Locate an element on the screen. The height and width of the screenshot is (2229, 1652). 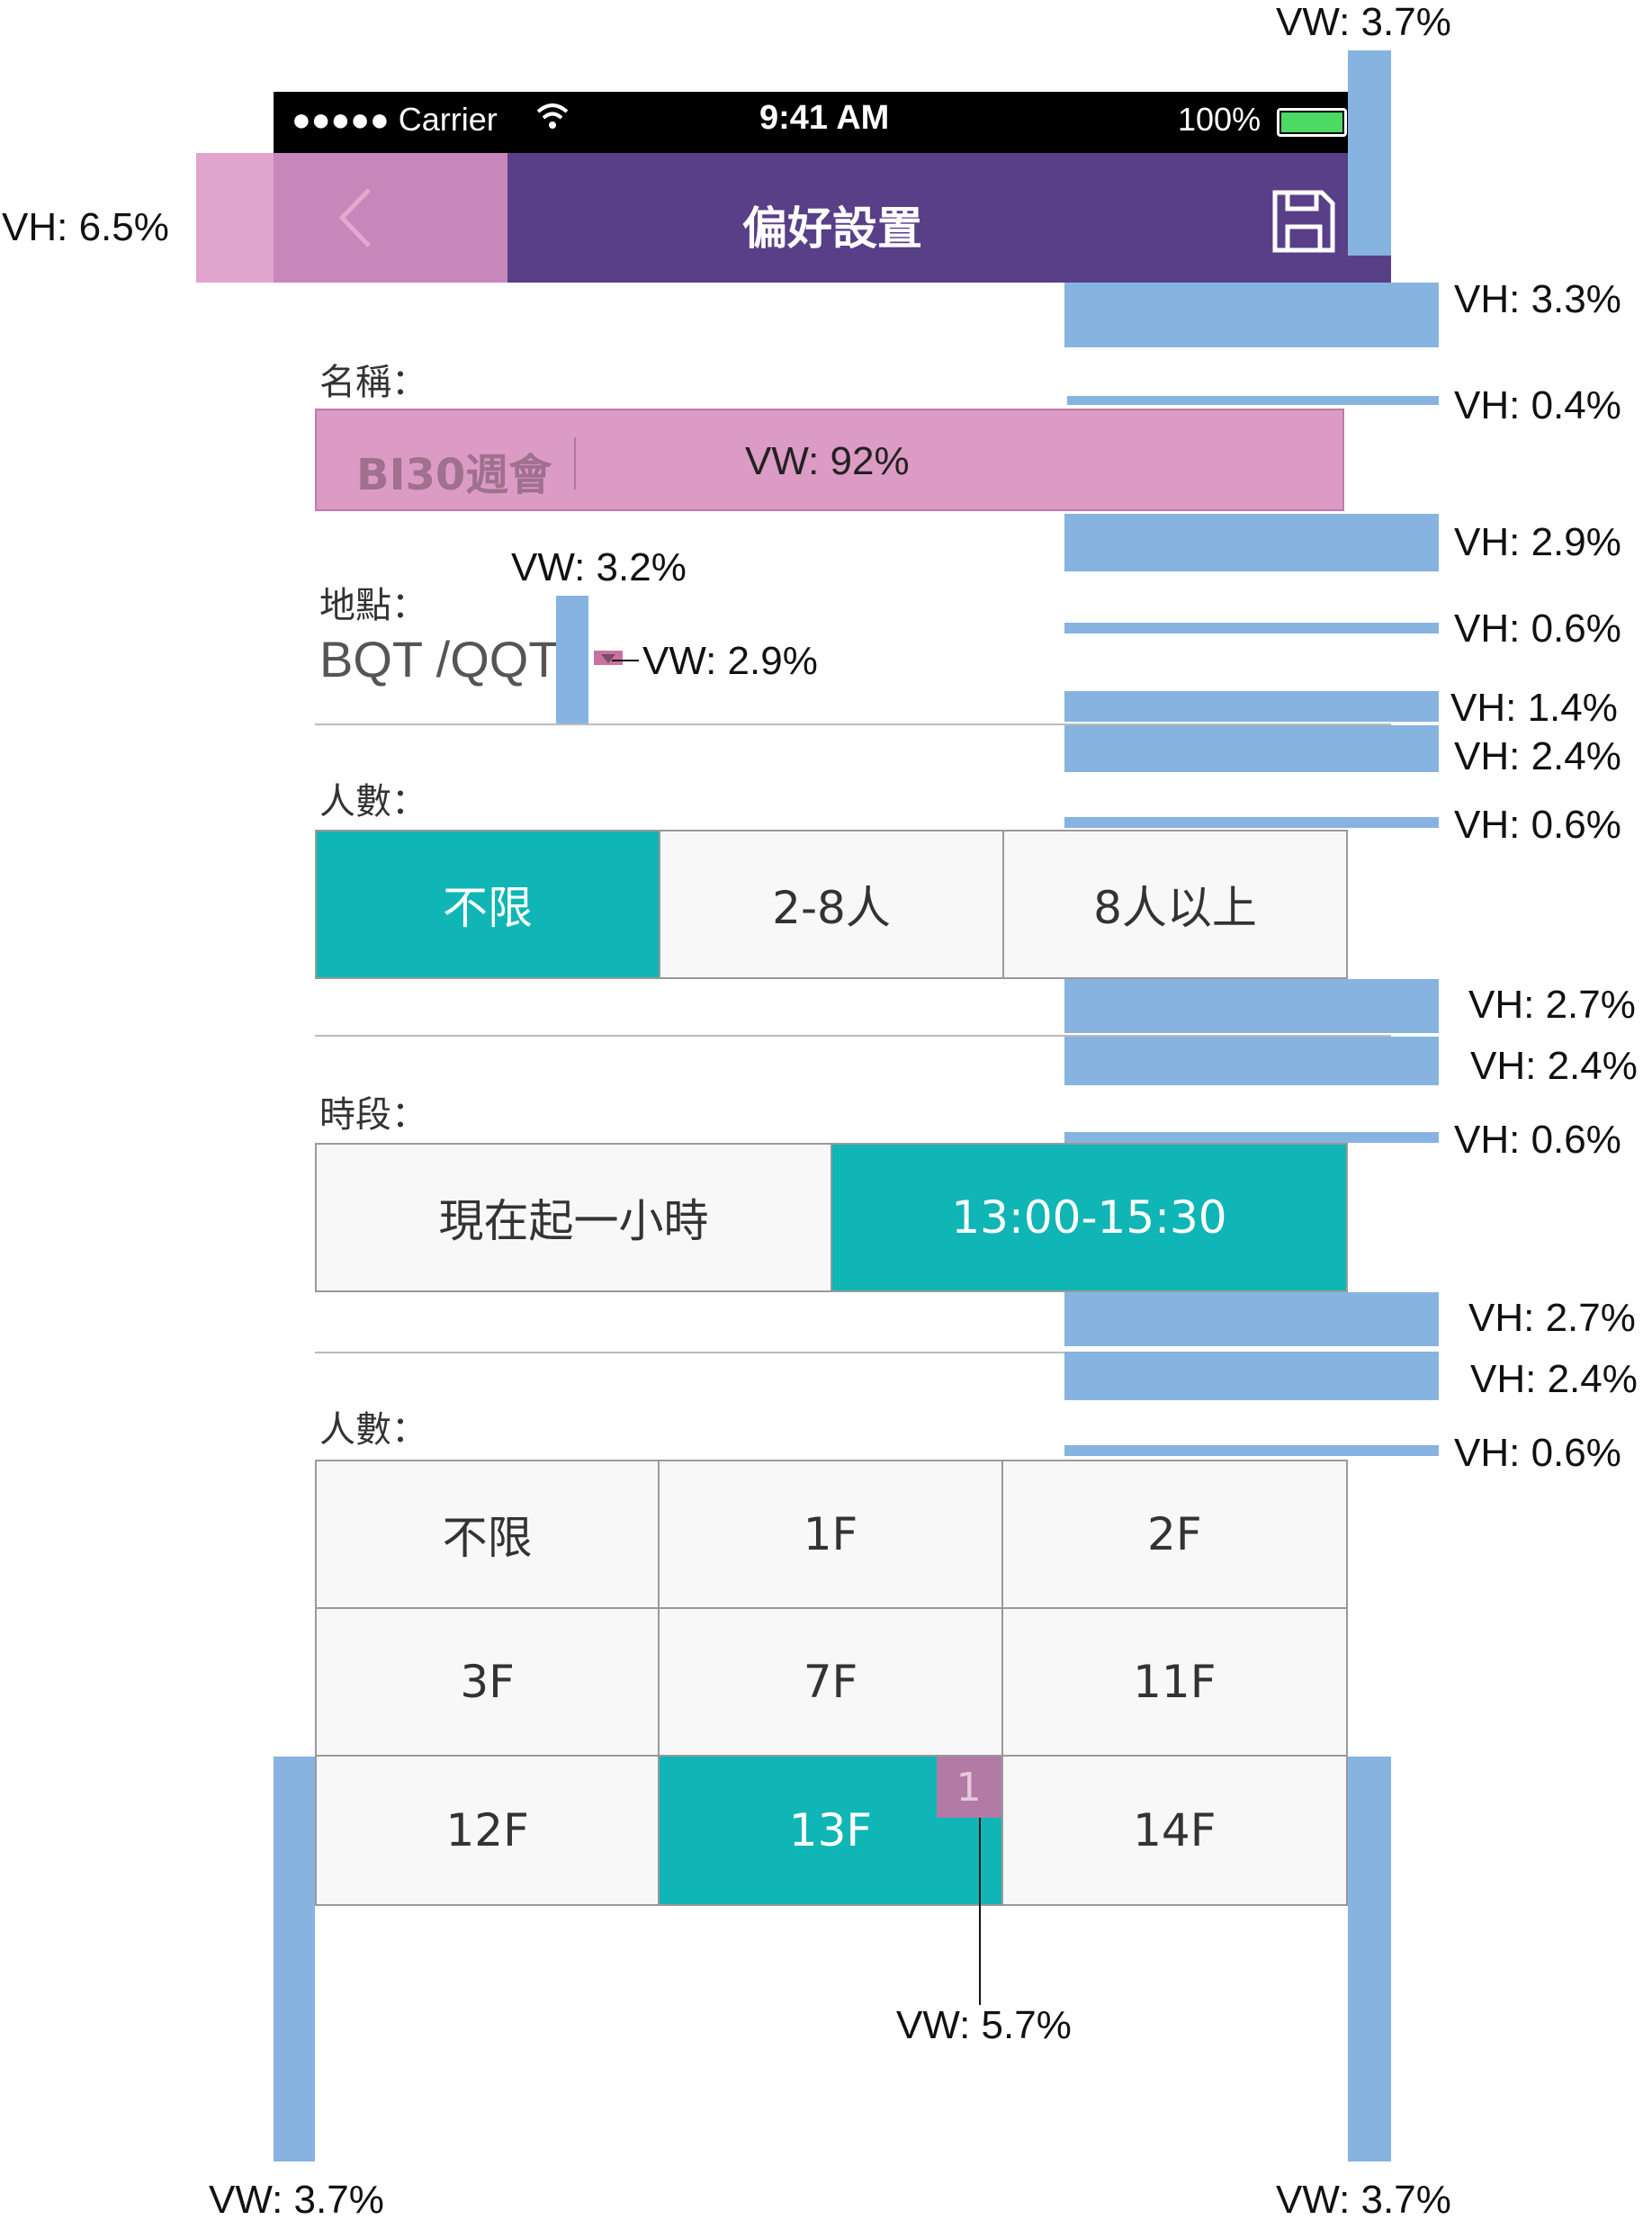
battery-percent: 100% is located at coordinates (1219, 119).